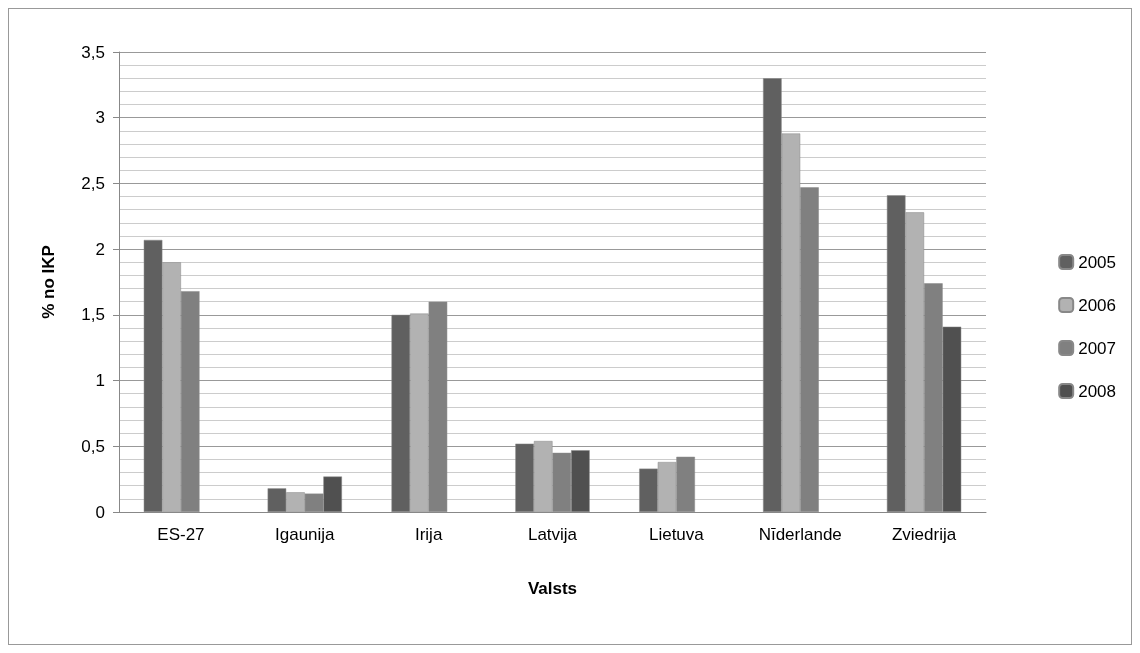 This screenshot has height=653, width=1140. What do you see at coordinates (48, 282) in the screenshot?
I see `y-axis-title: % no IKP` at bounding box center [48, 282].